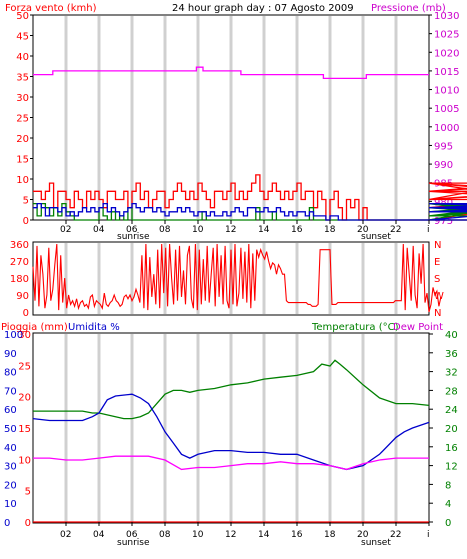 The image size is (467, 559). I want to click on humidity-tick-label: 10, so click(10, 504).